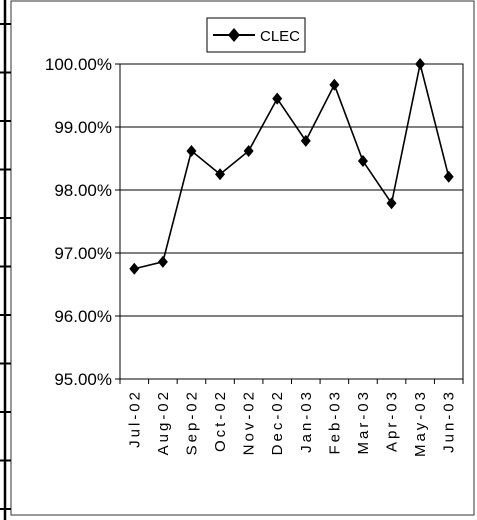 The width and height of the screenshot is (477, 520). I want to click on y-tick-label: 100.00%, so click(78, 64).